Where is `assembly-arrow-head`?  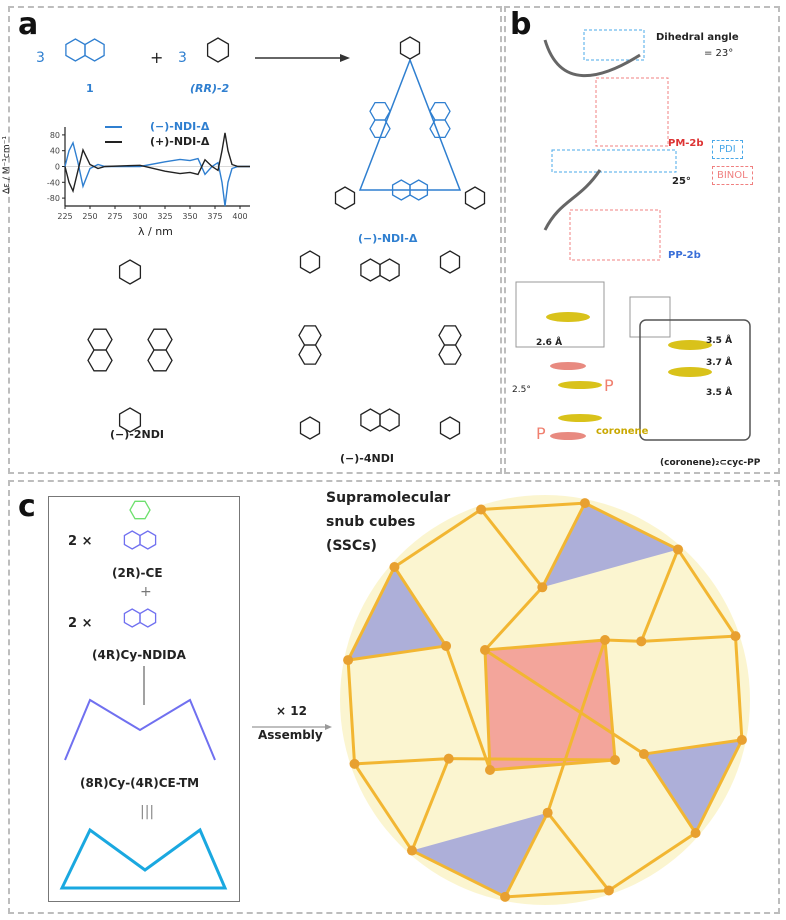 assembly-arrow-head is located at coordinates (328, 727).